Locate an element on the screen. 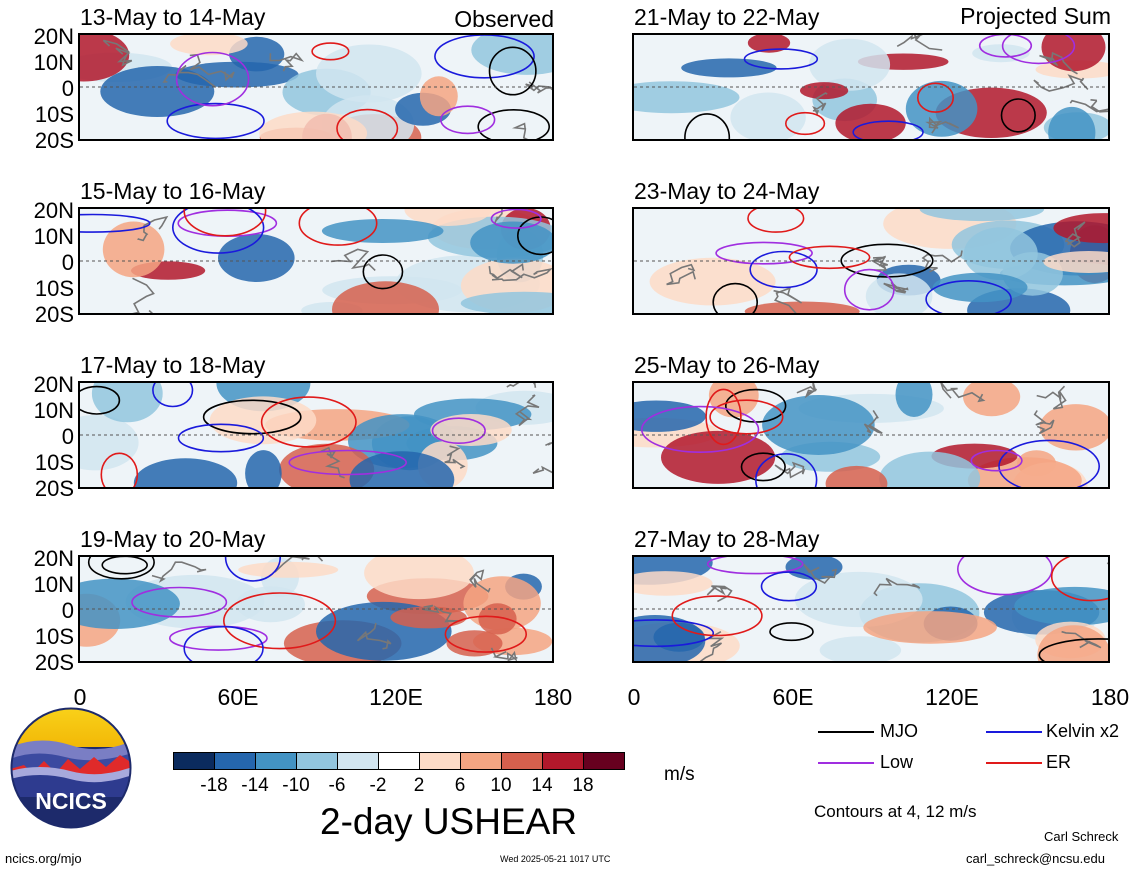 Image resolution: width=1135 pixels, height=872 pixels. panel-title-observed-3: 17-May to 18-May is located at coordinates (173, 365).